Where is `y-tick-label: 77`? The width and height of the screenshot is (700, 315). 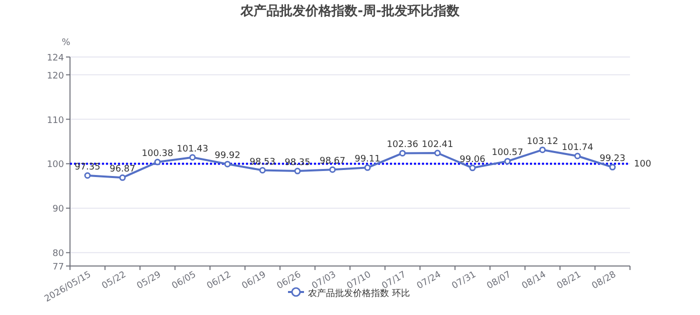
y-tick-label: 77 is located at coordinates (58, 267).